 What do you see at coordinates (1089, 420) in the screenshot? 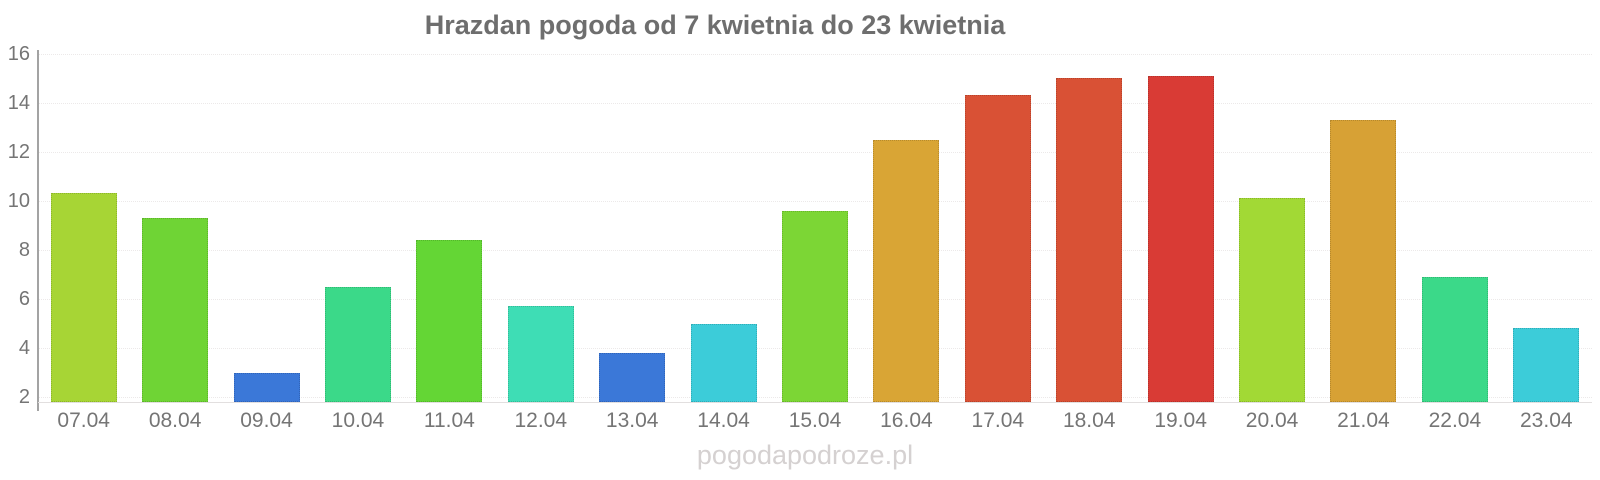
I see `x-axis-label: 18.04` at bounding box center [1089, 420].